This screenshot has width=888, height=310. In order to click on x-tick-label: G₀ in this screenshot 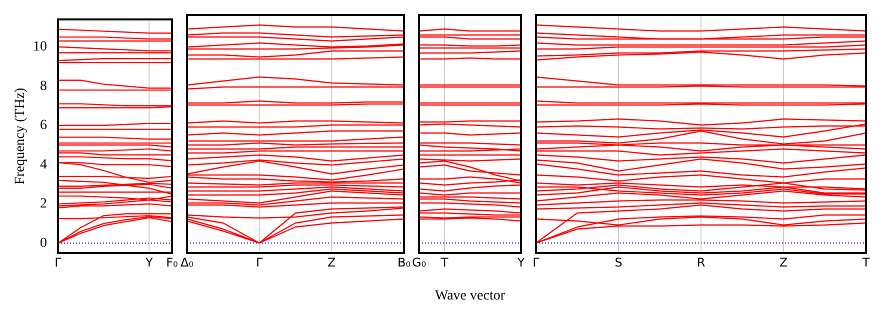, I will do `click(419, 262)`.